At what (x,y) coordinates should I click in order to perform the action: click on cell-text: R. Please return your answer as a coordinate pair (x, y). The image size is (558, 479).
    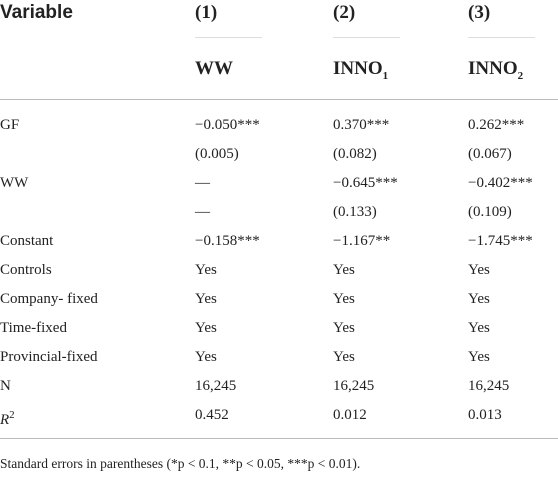
    Looking at the image, I should click on (5, 420).